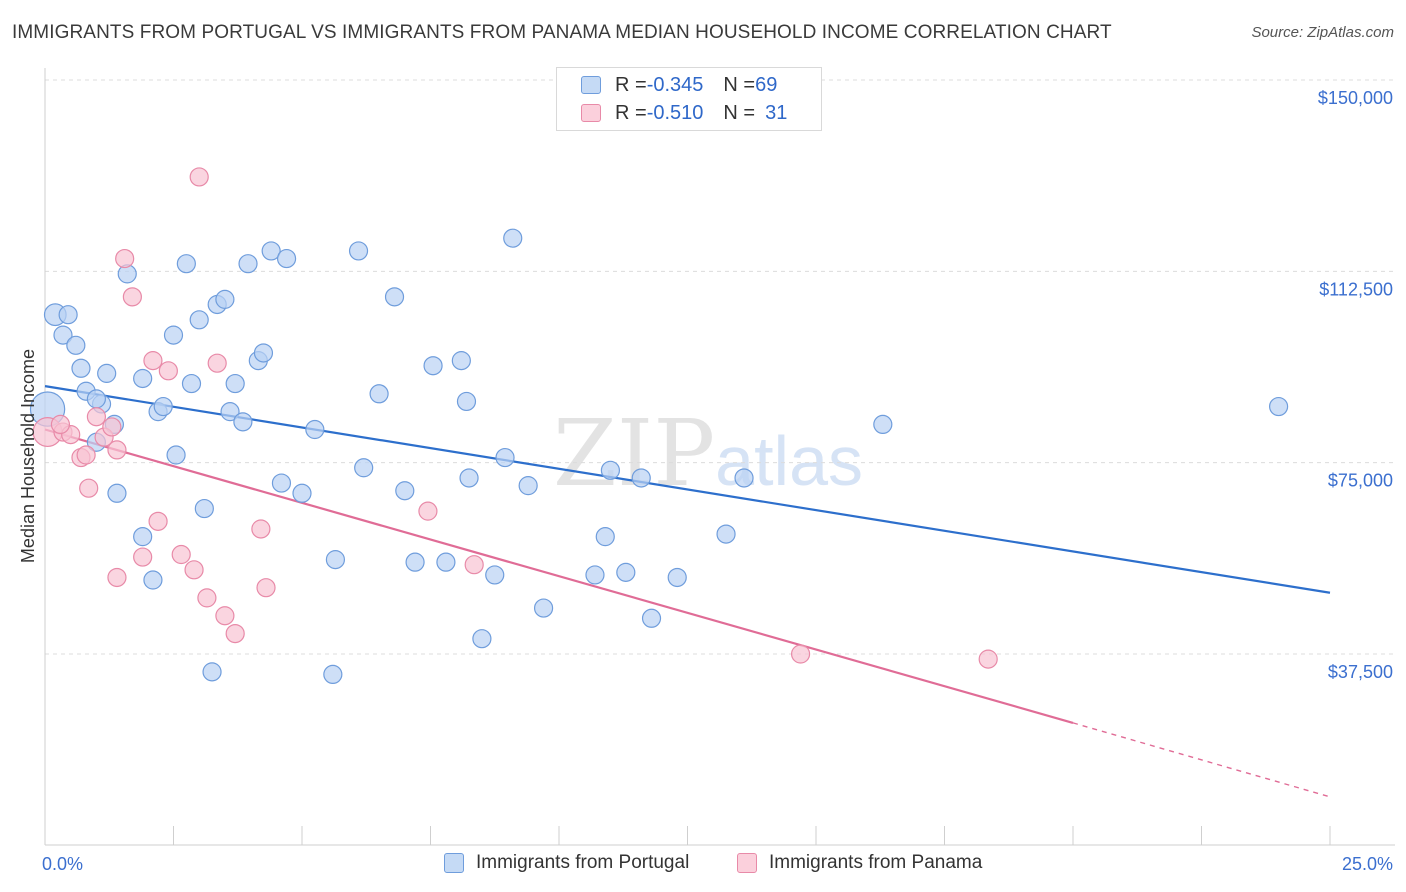 This screenshot has height=892, width=1406. Describe the element at coordinates (1322, 32) in the screenshot. I see `source-label: Source: ZipAtlas.com` at that location.